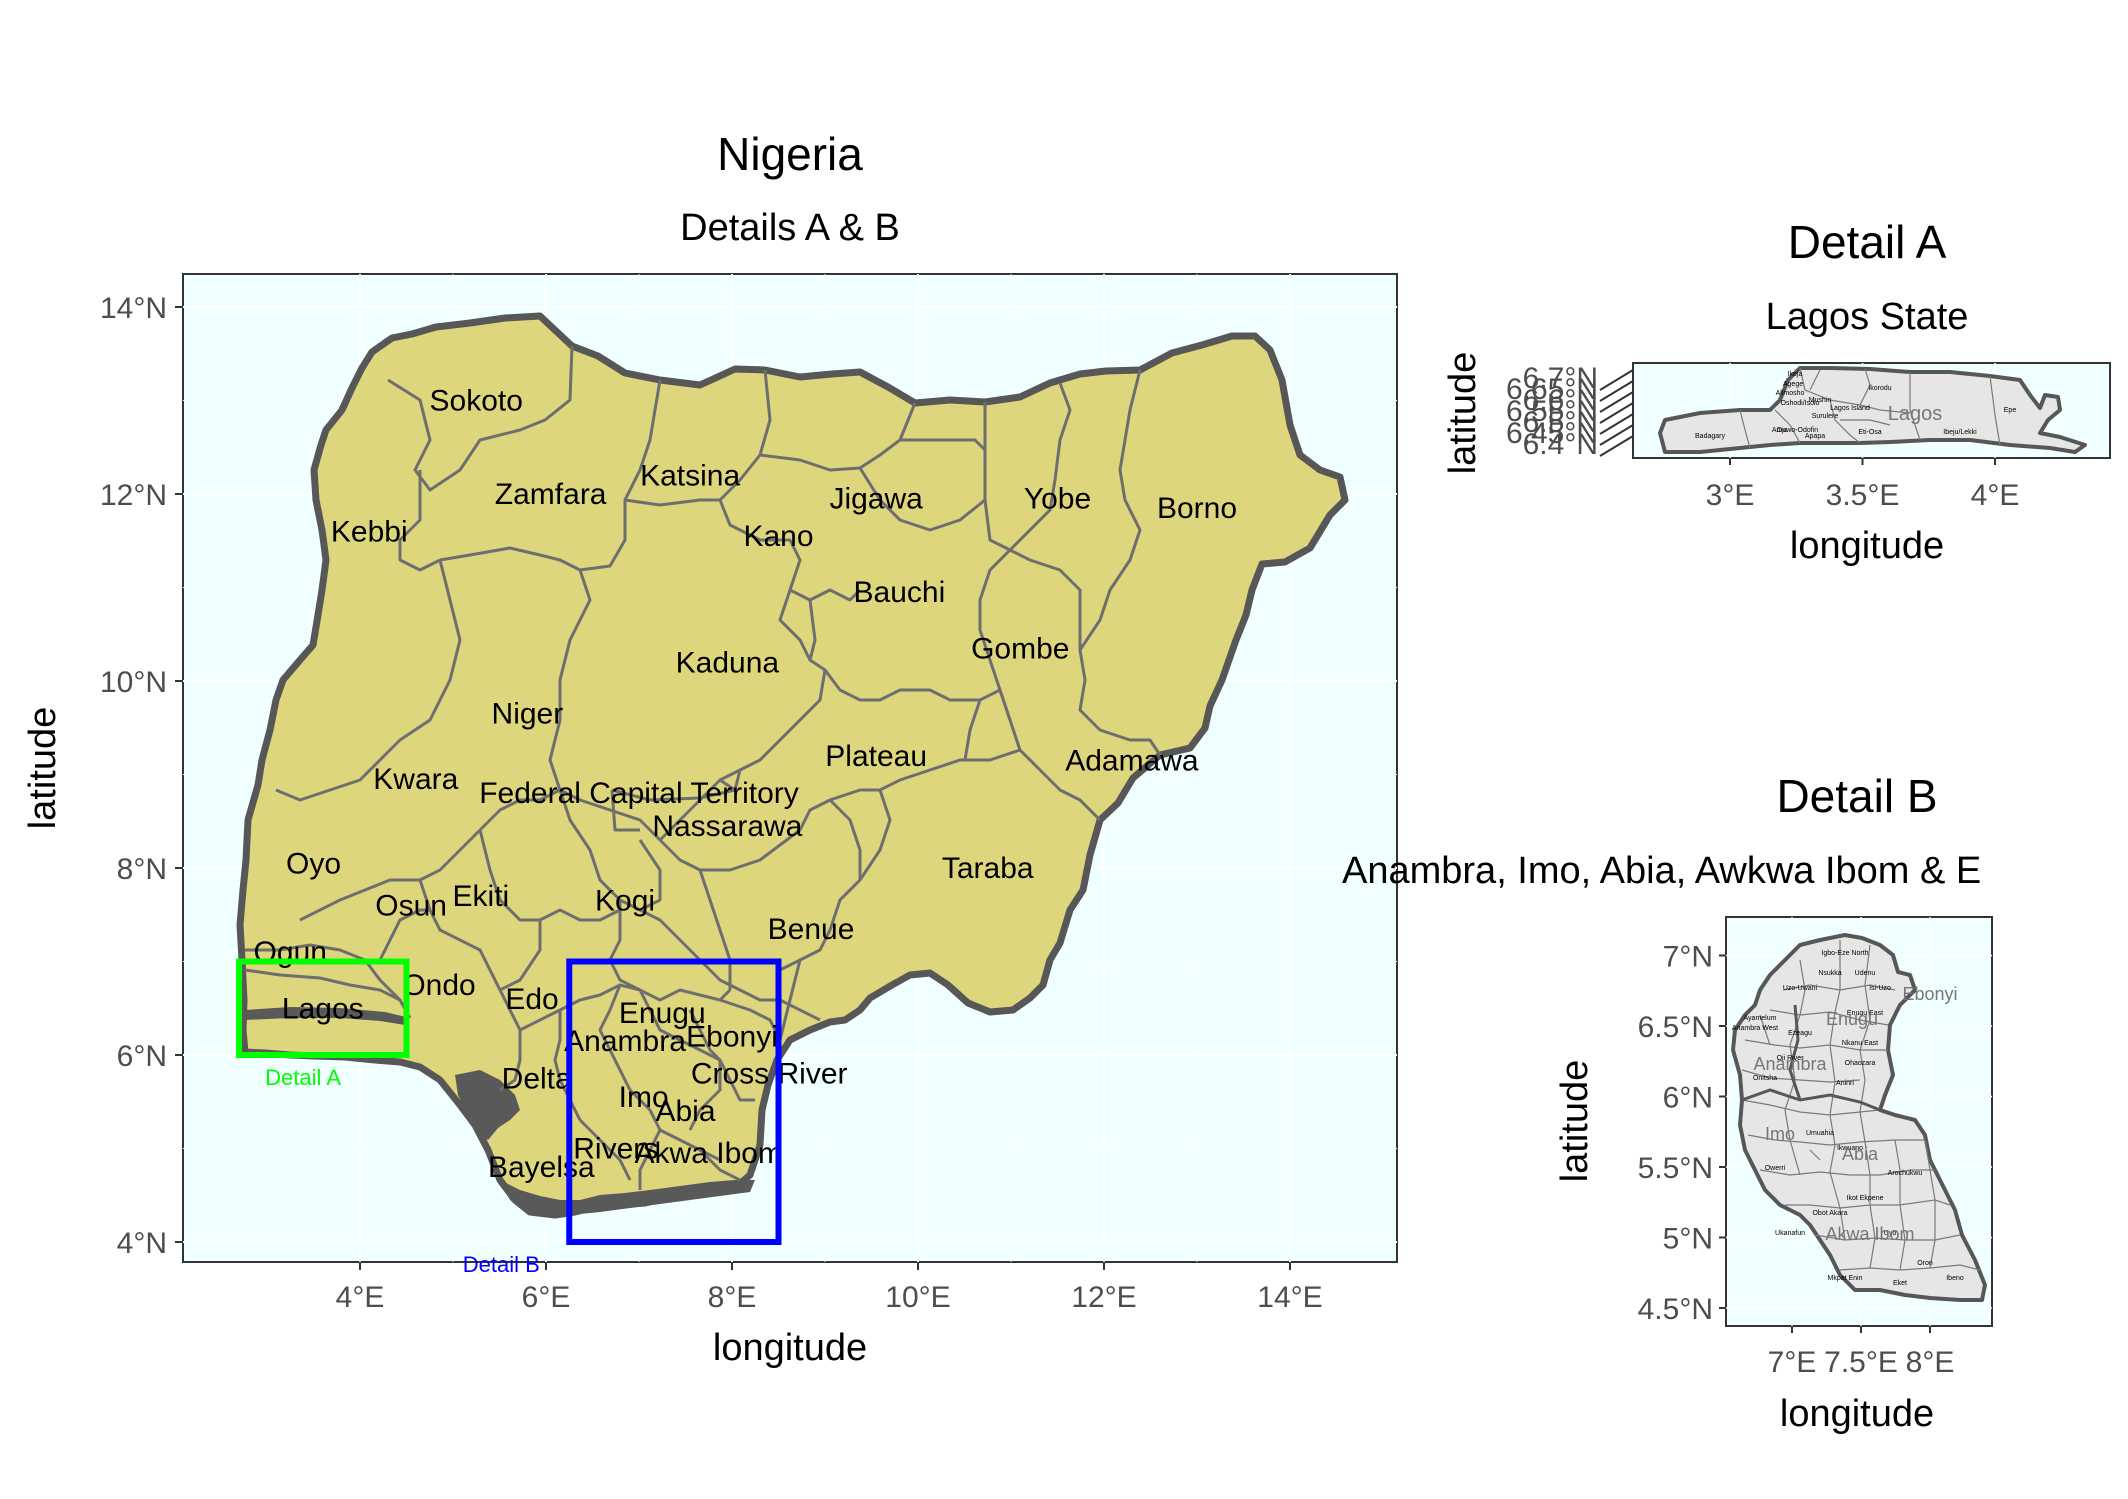 Image resolution: width=2128 pixels, height=1499 pixels. I want to click on y-tick-label: 6.7°N, so click(1560, 378).